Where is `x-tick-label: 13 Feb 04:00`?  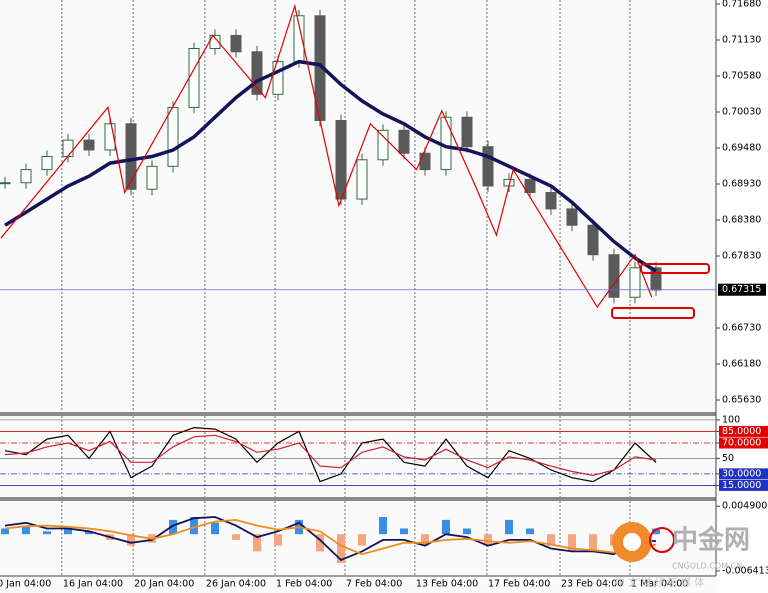 x-tick-label: 13 Feb 04:00 is located at coordinates (447, 584).